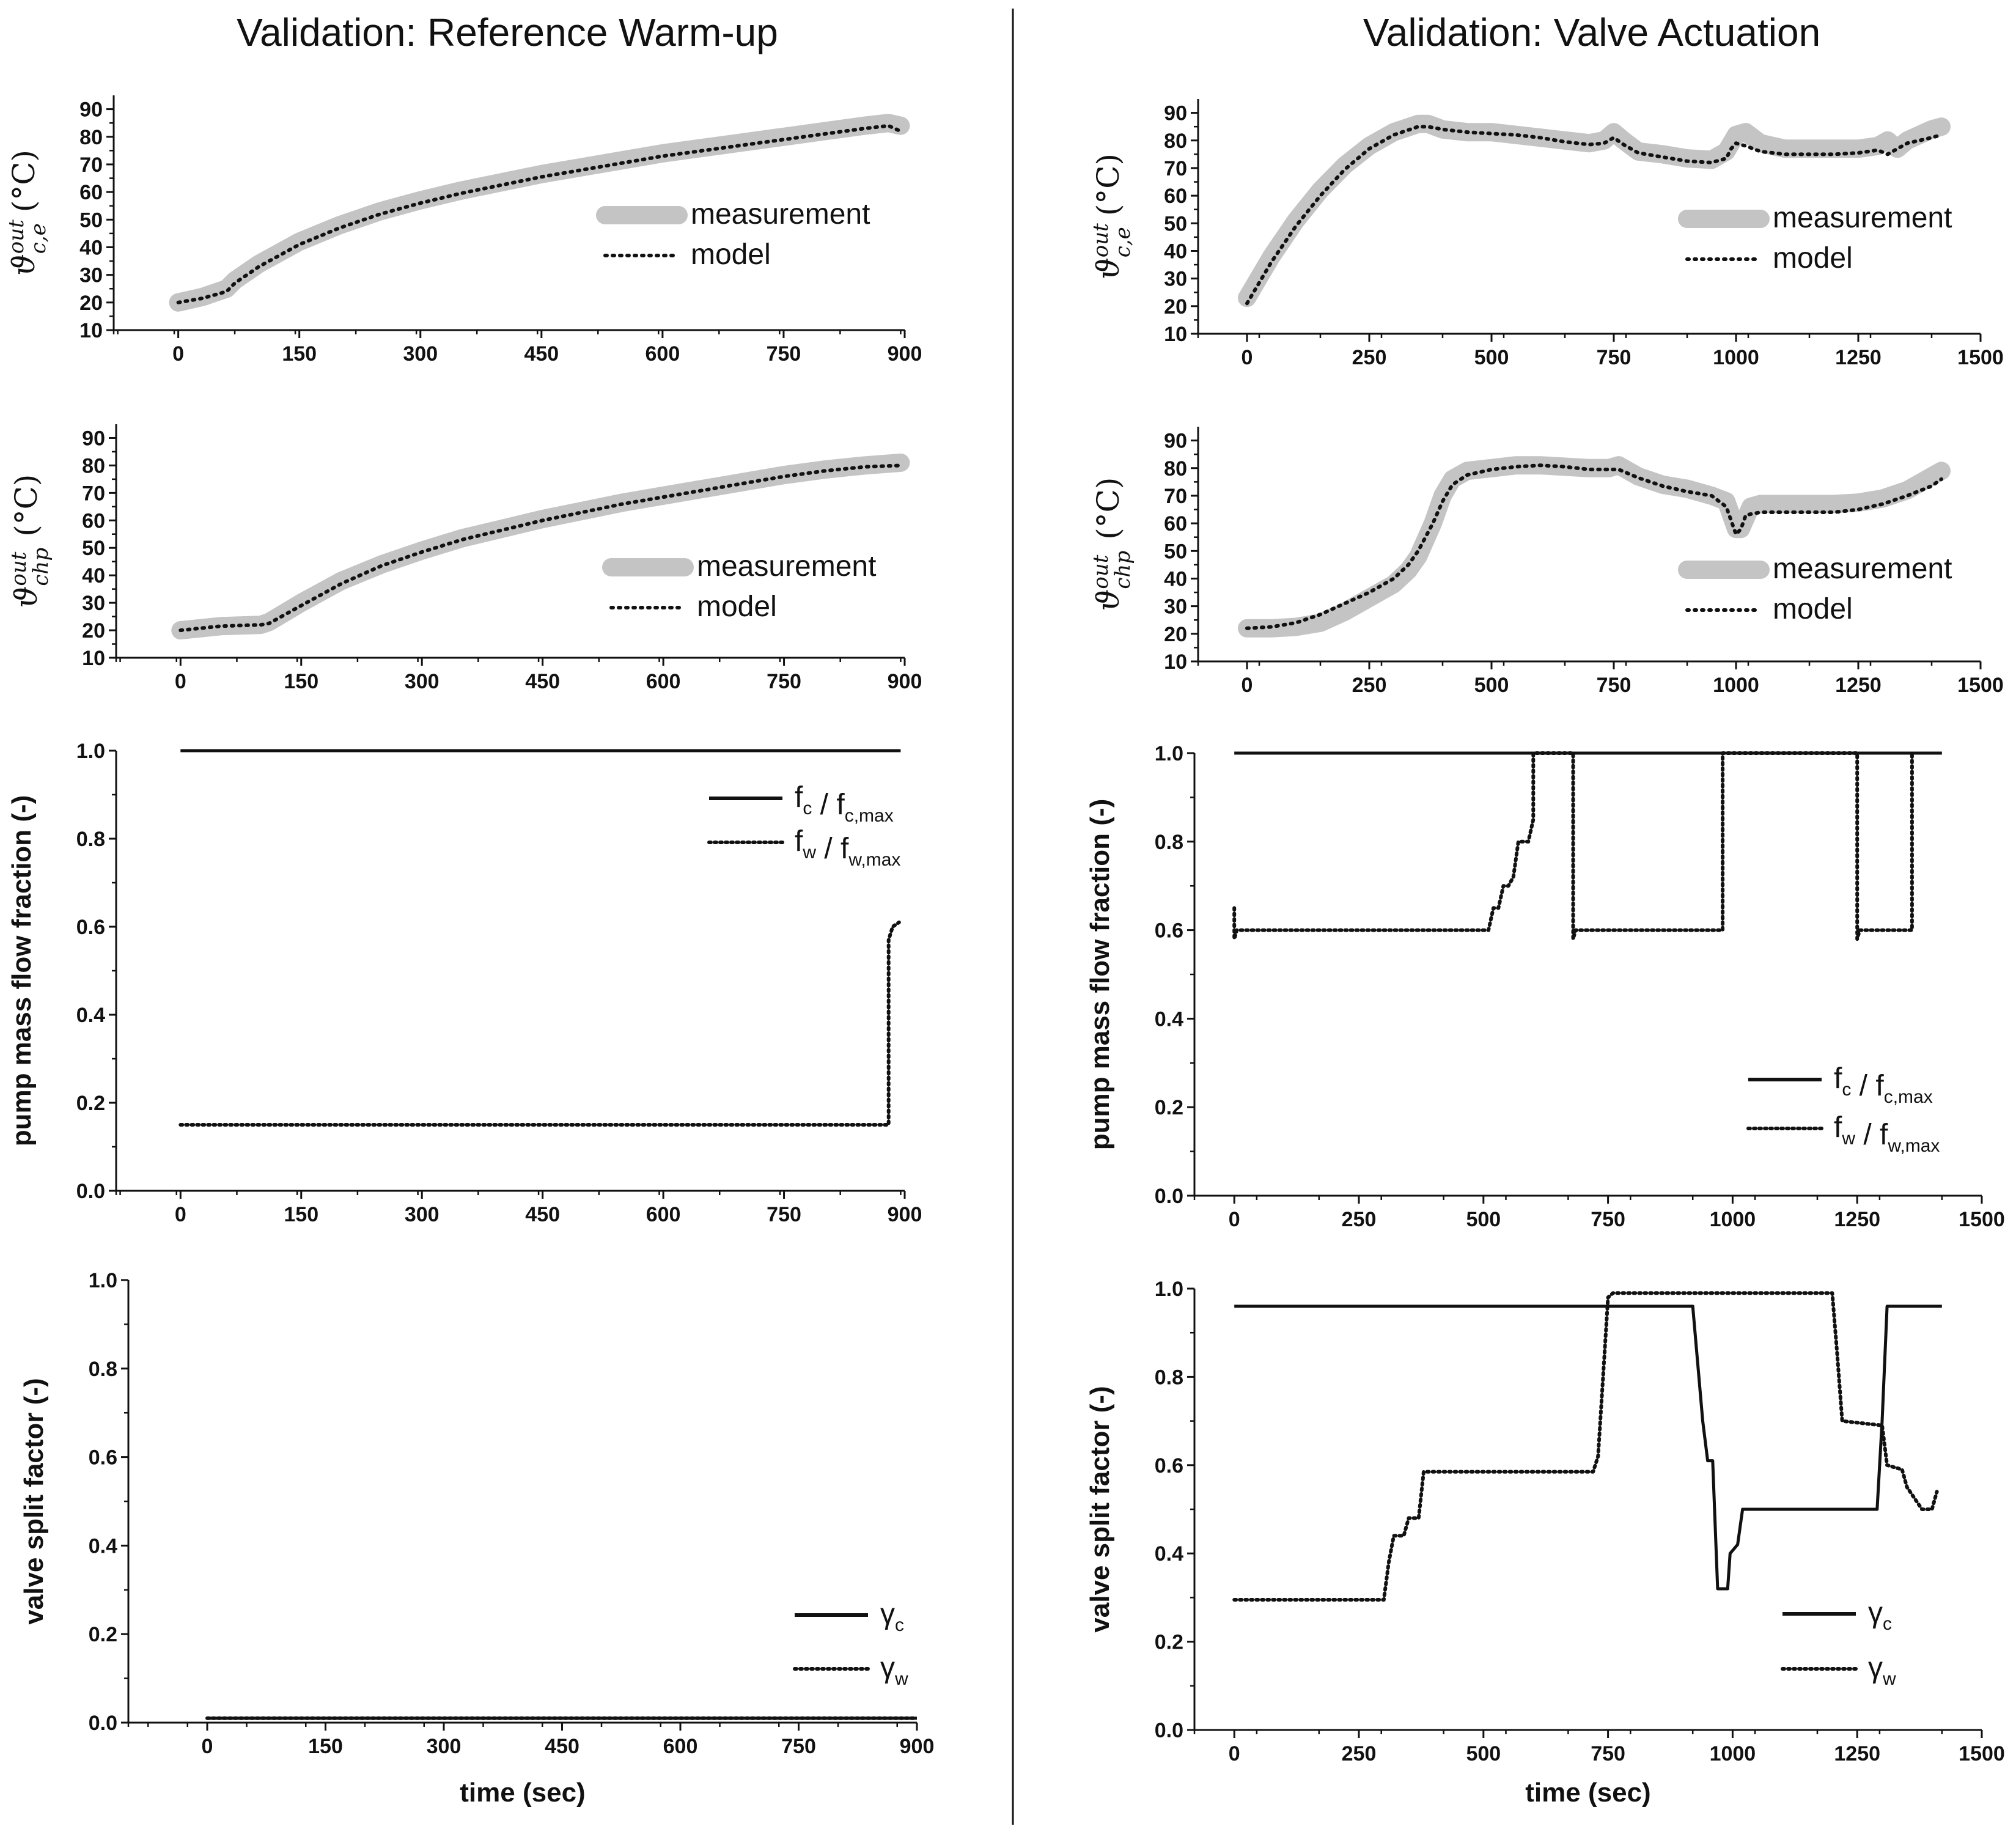 The width and height of the screenshot is (2016, 1829). Describe the element at coordinates (1175, 523) in the screenshot. I see `y-tick-label: 60` at that location.